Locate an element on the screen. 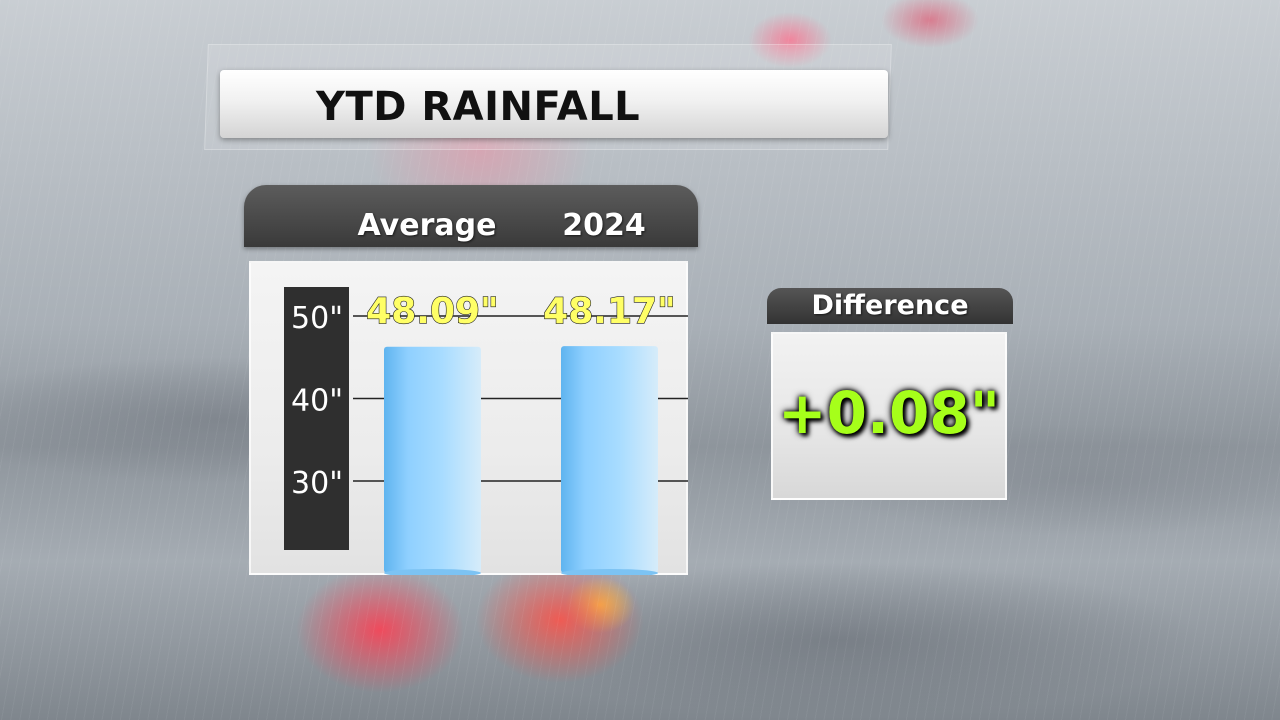 This screenshot has width=1280, height=720. bar-chart: 30" 40" 50" 48.09" 48.17" is located at coordinates (486, 431).